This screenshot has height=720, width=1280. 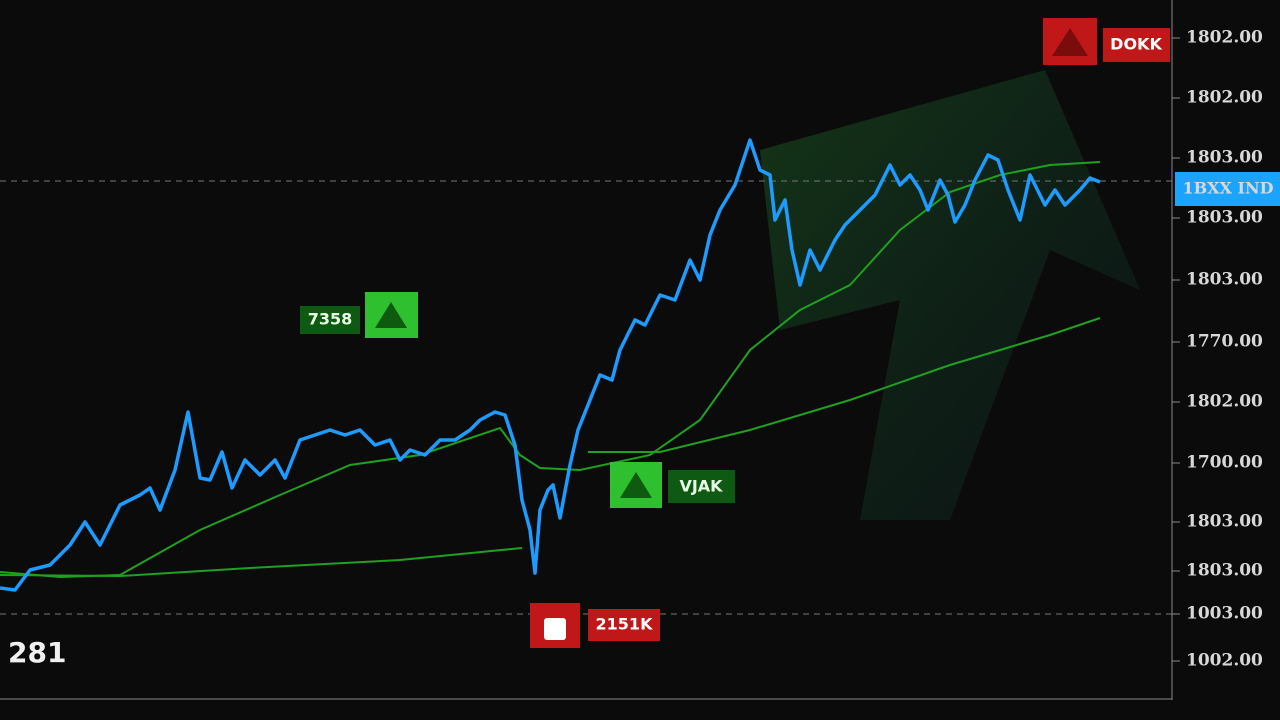 I want to click on price-axis-label: 1770.00, so click(x=1224, y=342).